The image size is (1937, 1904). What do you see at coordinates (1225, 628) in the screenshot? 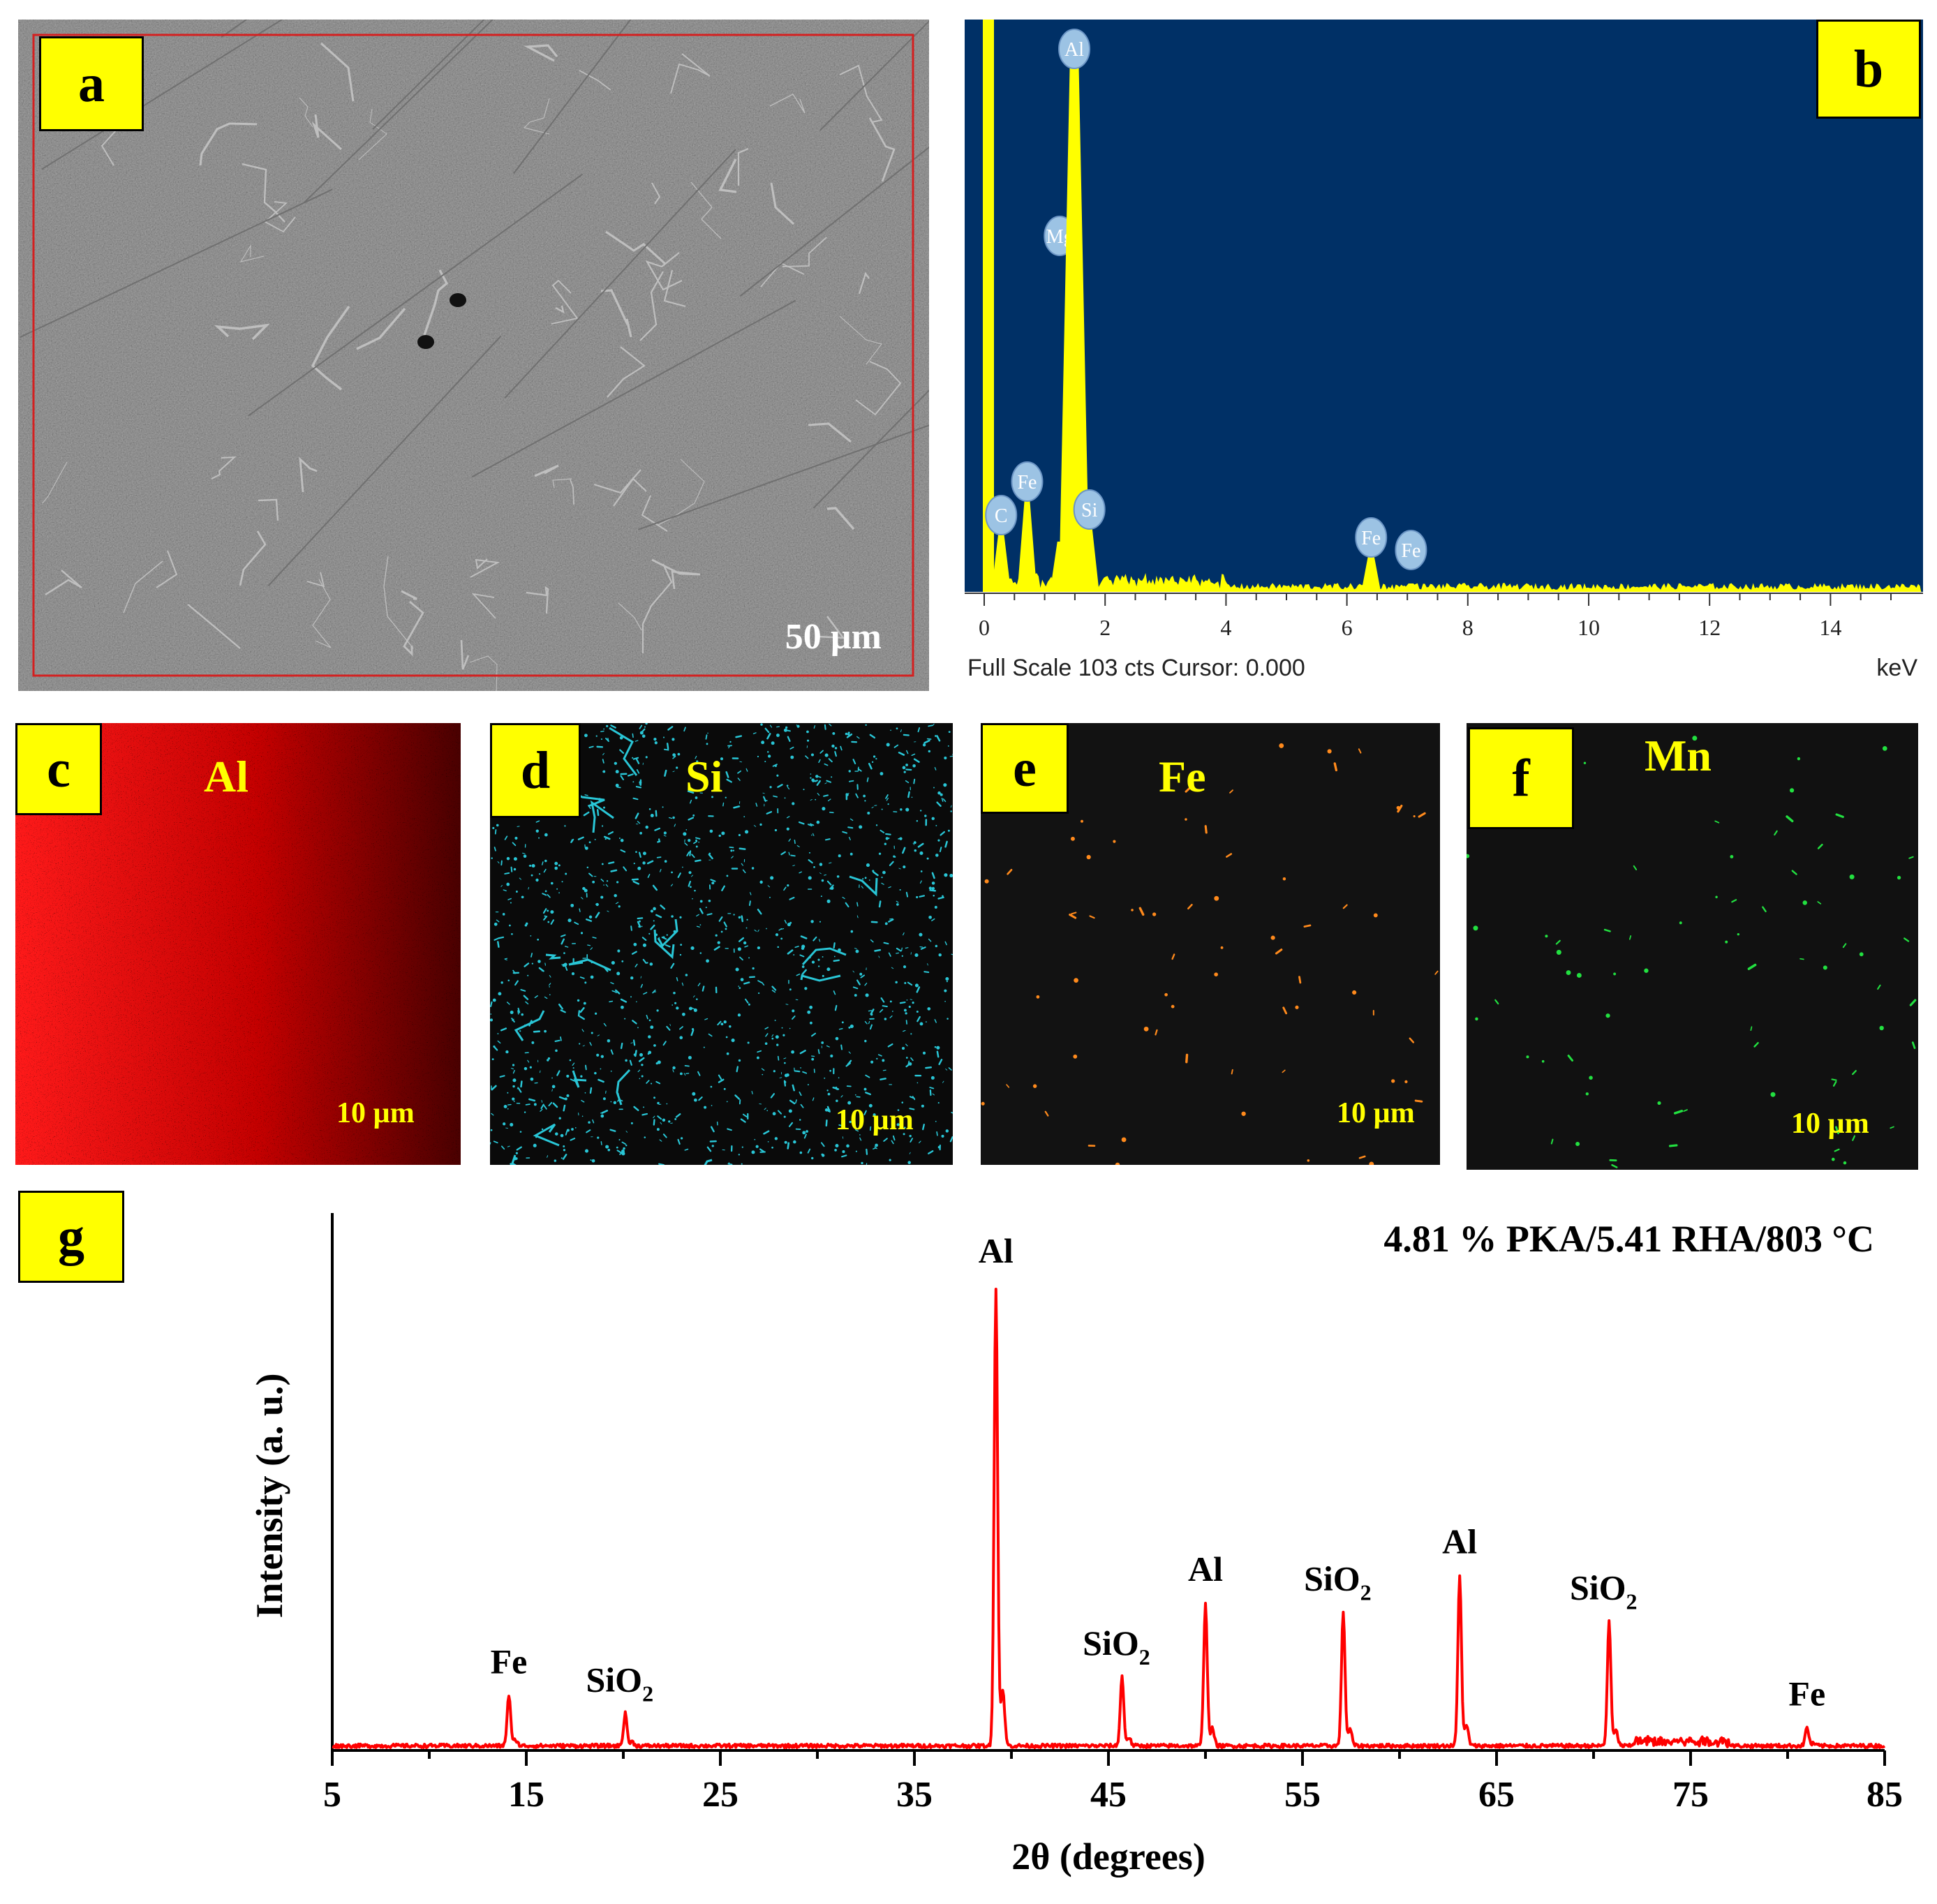
I see `eds-tick-label: 4` at bounding box center [1225, 628].